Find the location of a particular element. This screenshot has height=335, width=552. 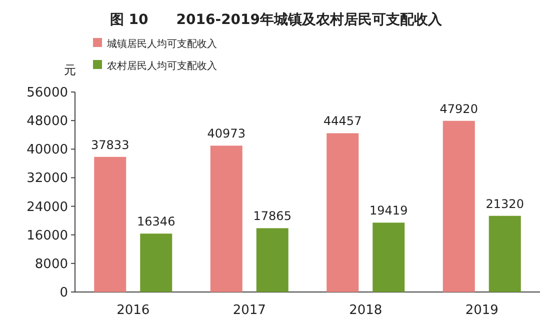

y-tick-label: 16000 is located at coordinates (47, 236).